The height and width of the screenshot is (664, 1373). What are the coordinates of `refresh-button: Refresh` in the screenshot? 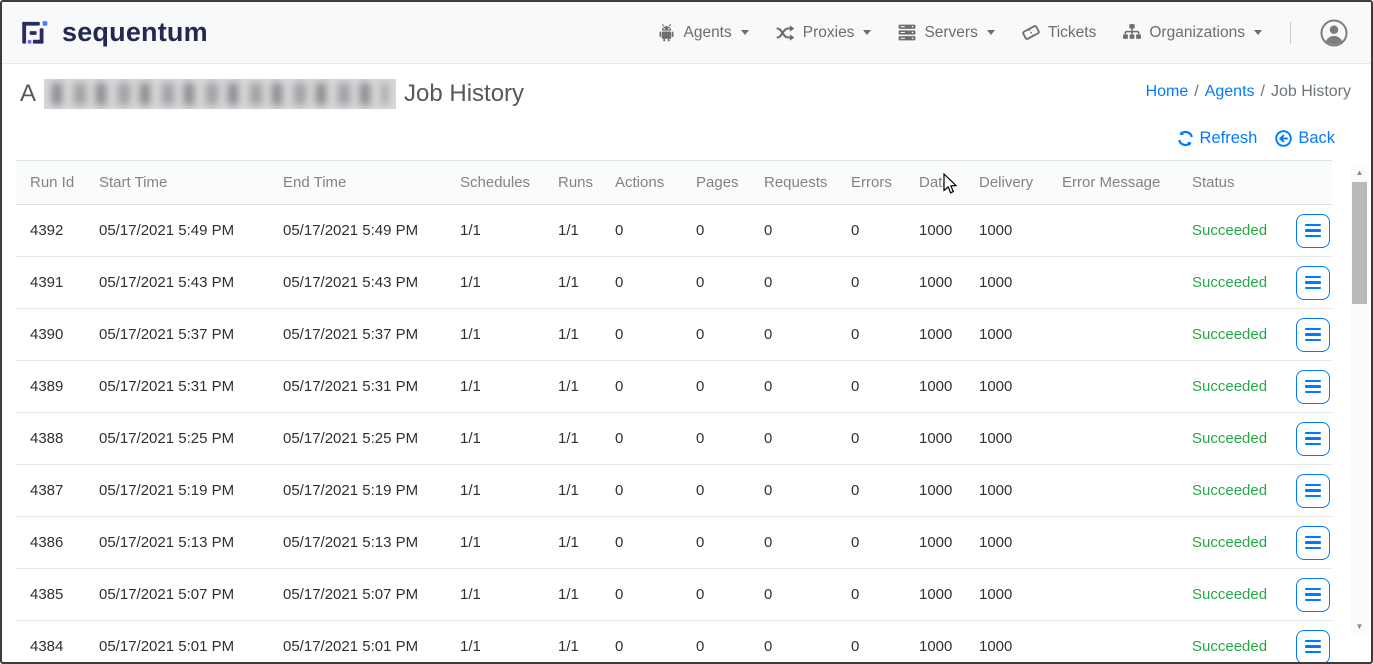 It's located at (1217, 138).